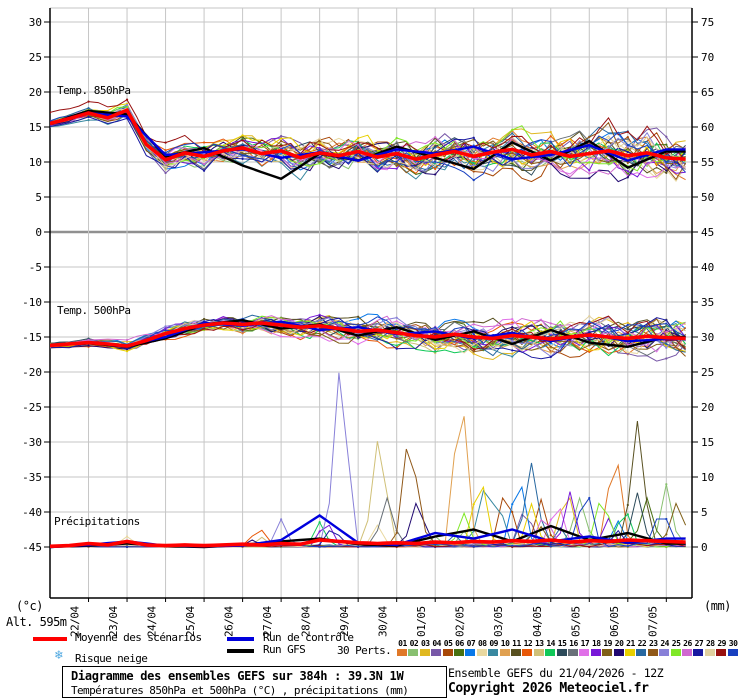  Describe the element at coordinates (284, 649) in the screenshot. I see `legend-gfs-label: Run GFS` at that location.